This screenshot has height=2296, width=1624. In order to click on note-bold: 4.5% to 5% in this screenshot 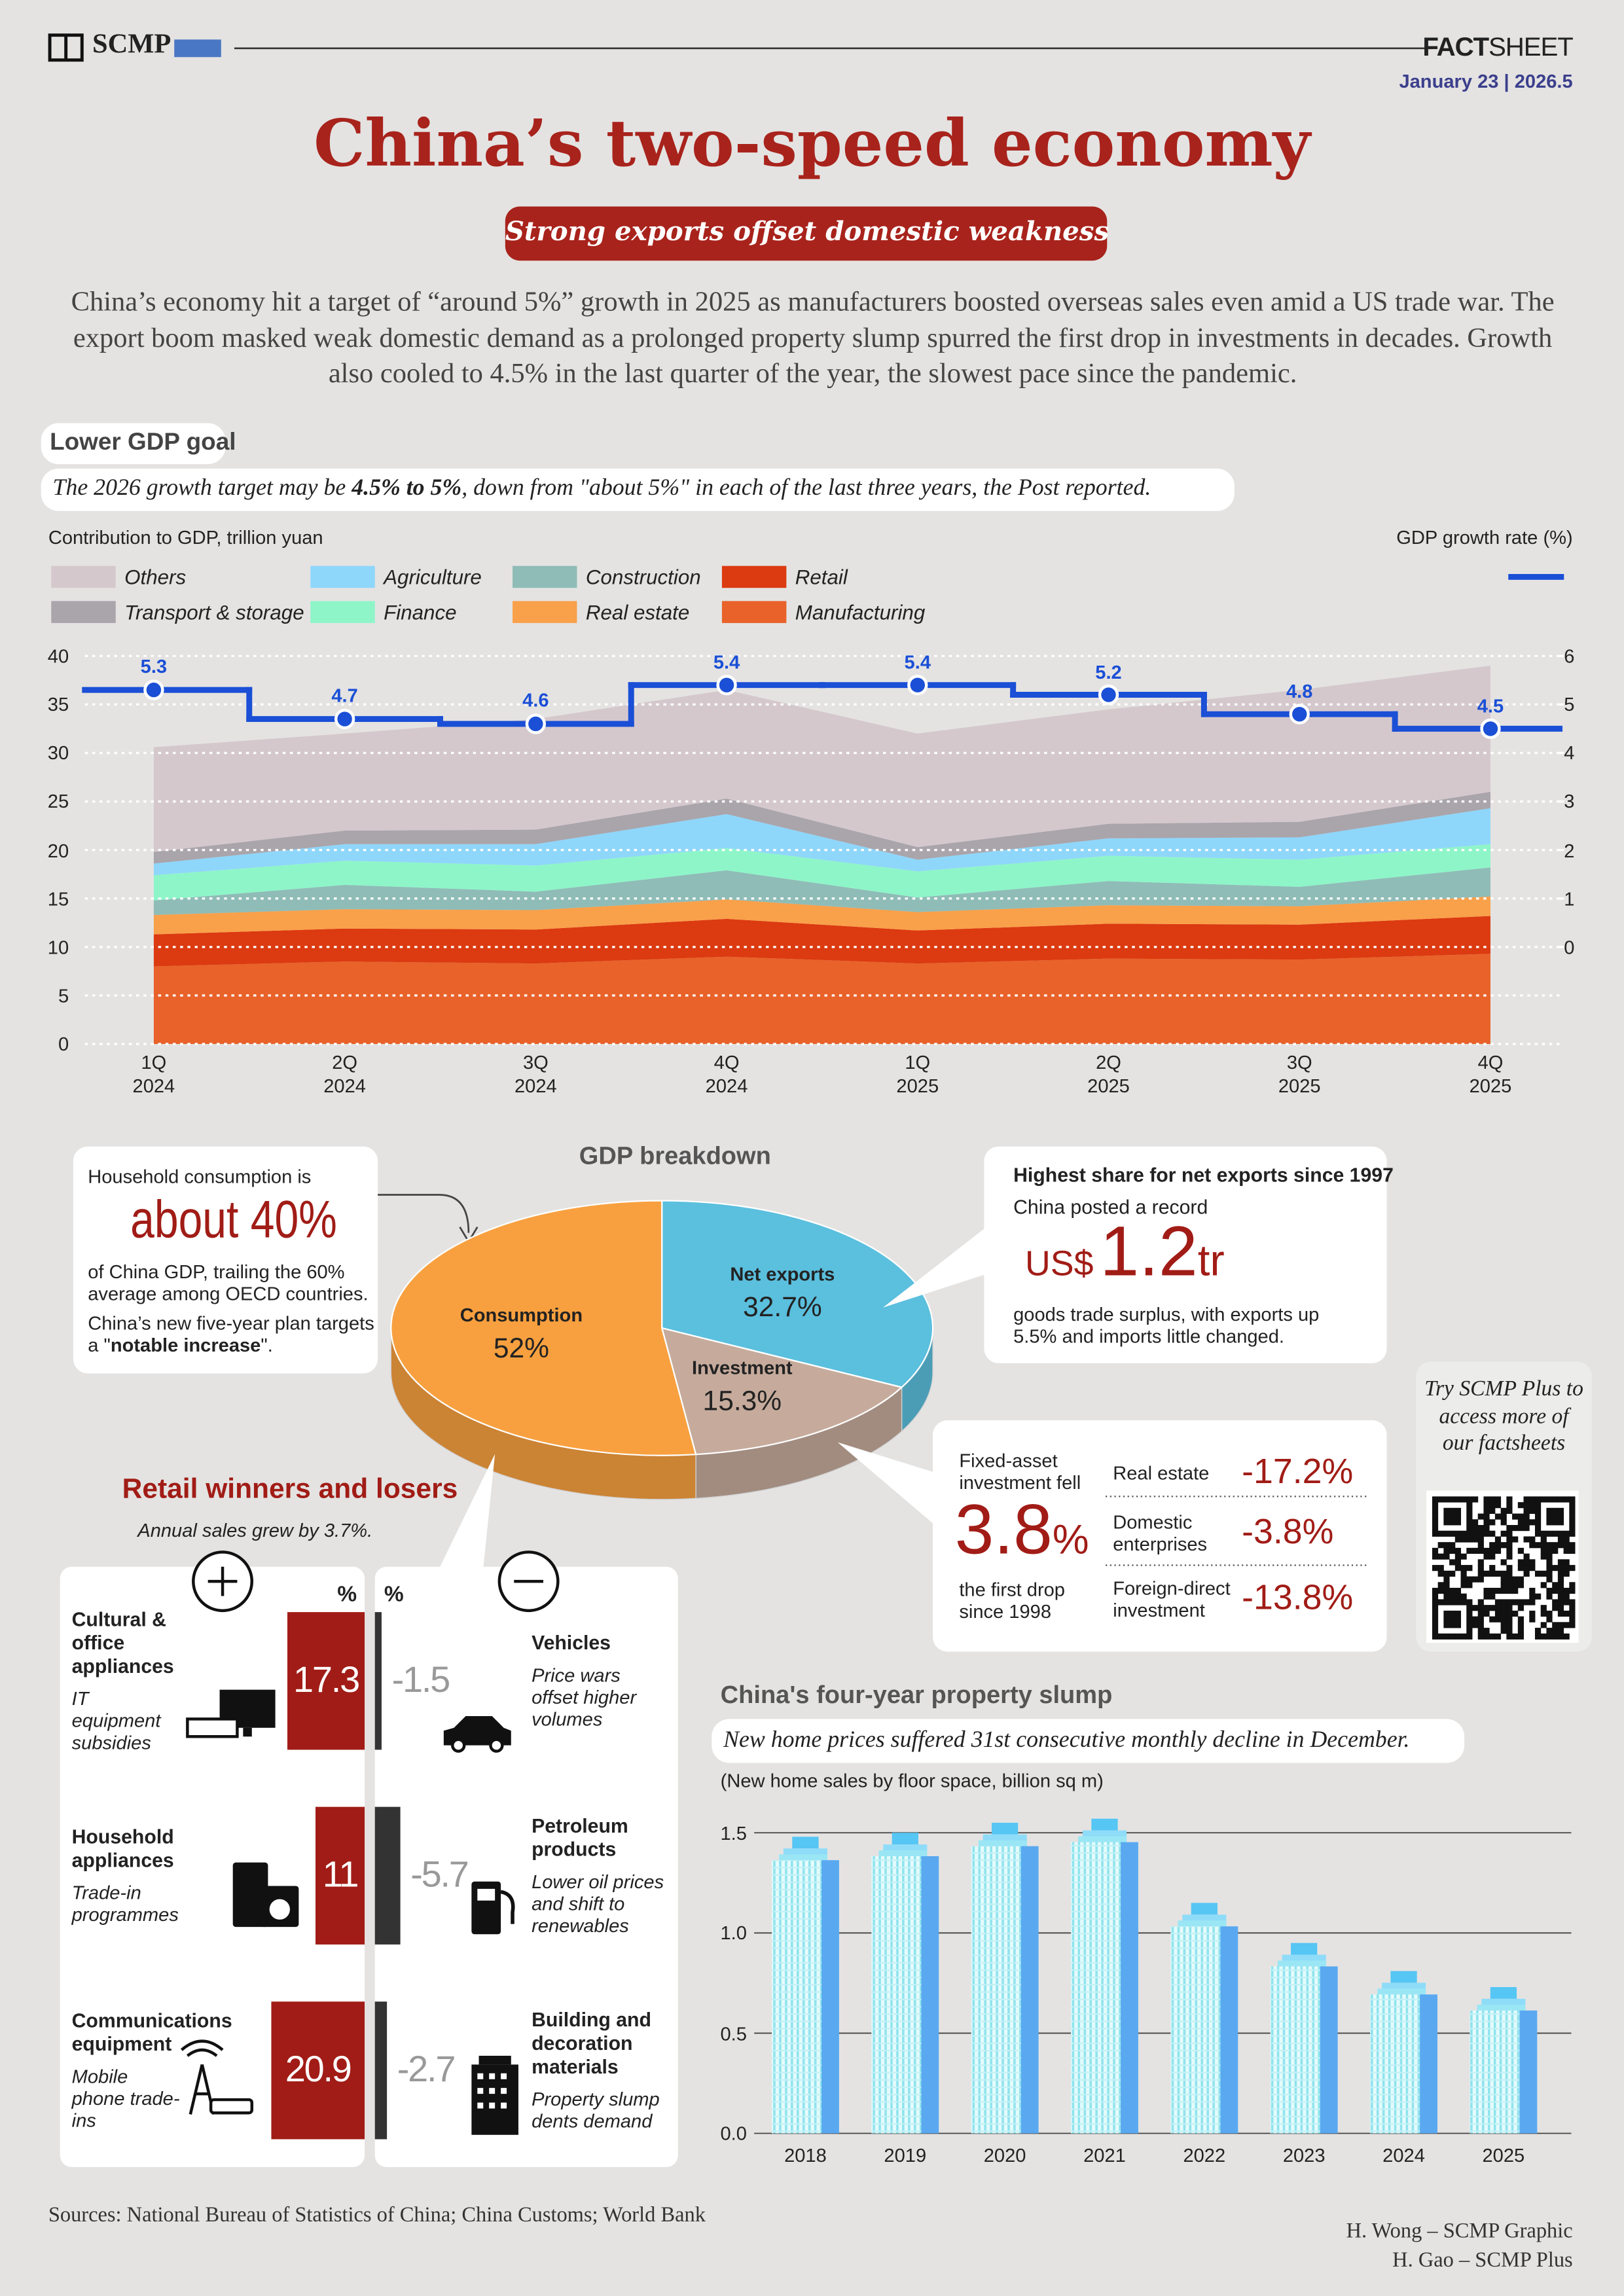, I will do `click(407, 488)`.